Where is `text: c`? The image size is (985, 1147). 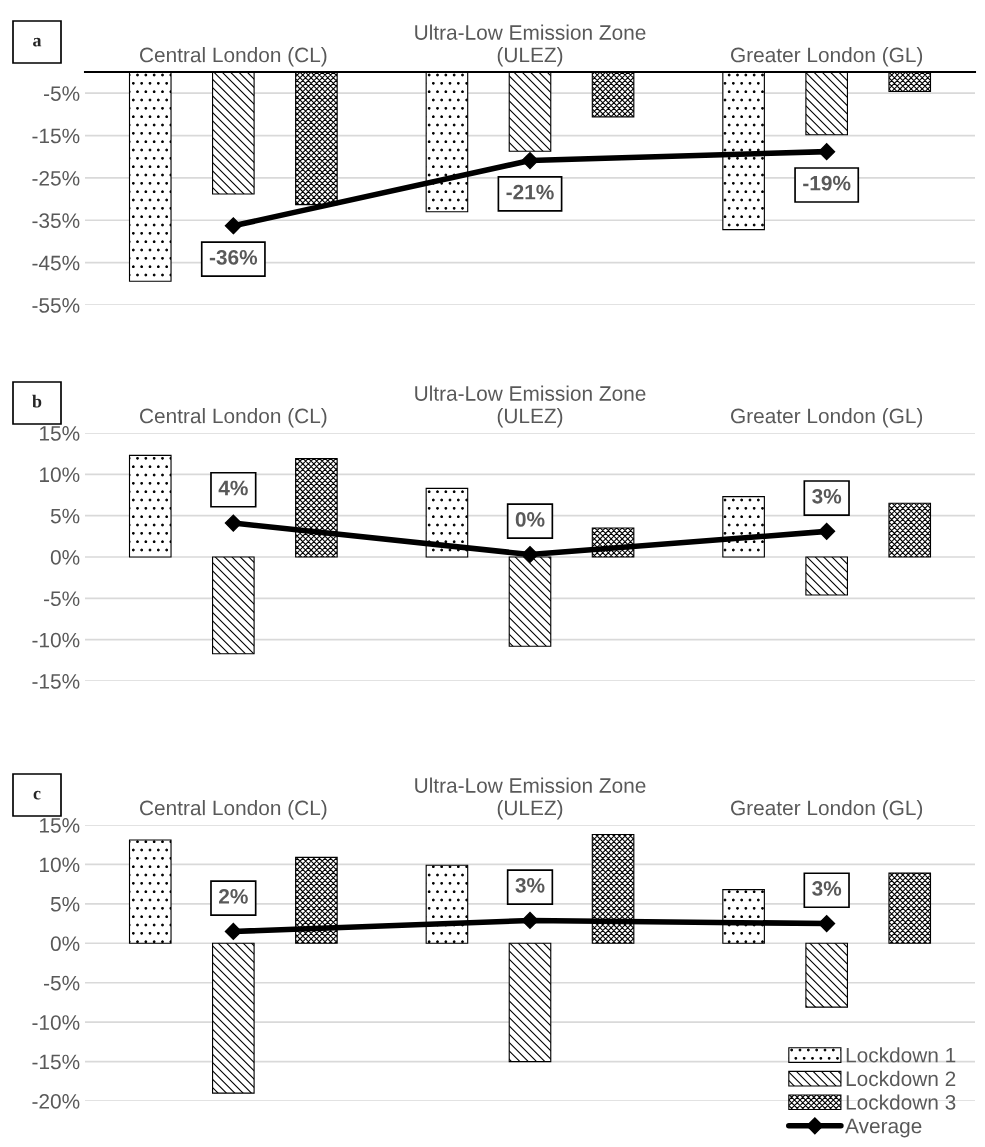
text: c is located at coordinates (37, 795).